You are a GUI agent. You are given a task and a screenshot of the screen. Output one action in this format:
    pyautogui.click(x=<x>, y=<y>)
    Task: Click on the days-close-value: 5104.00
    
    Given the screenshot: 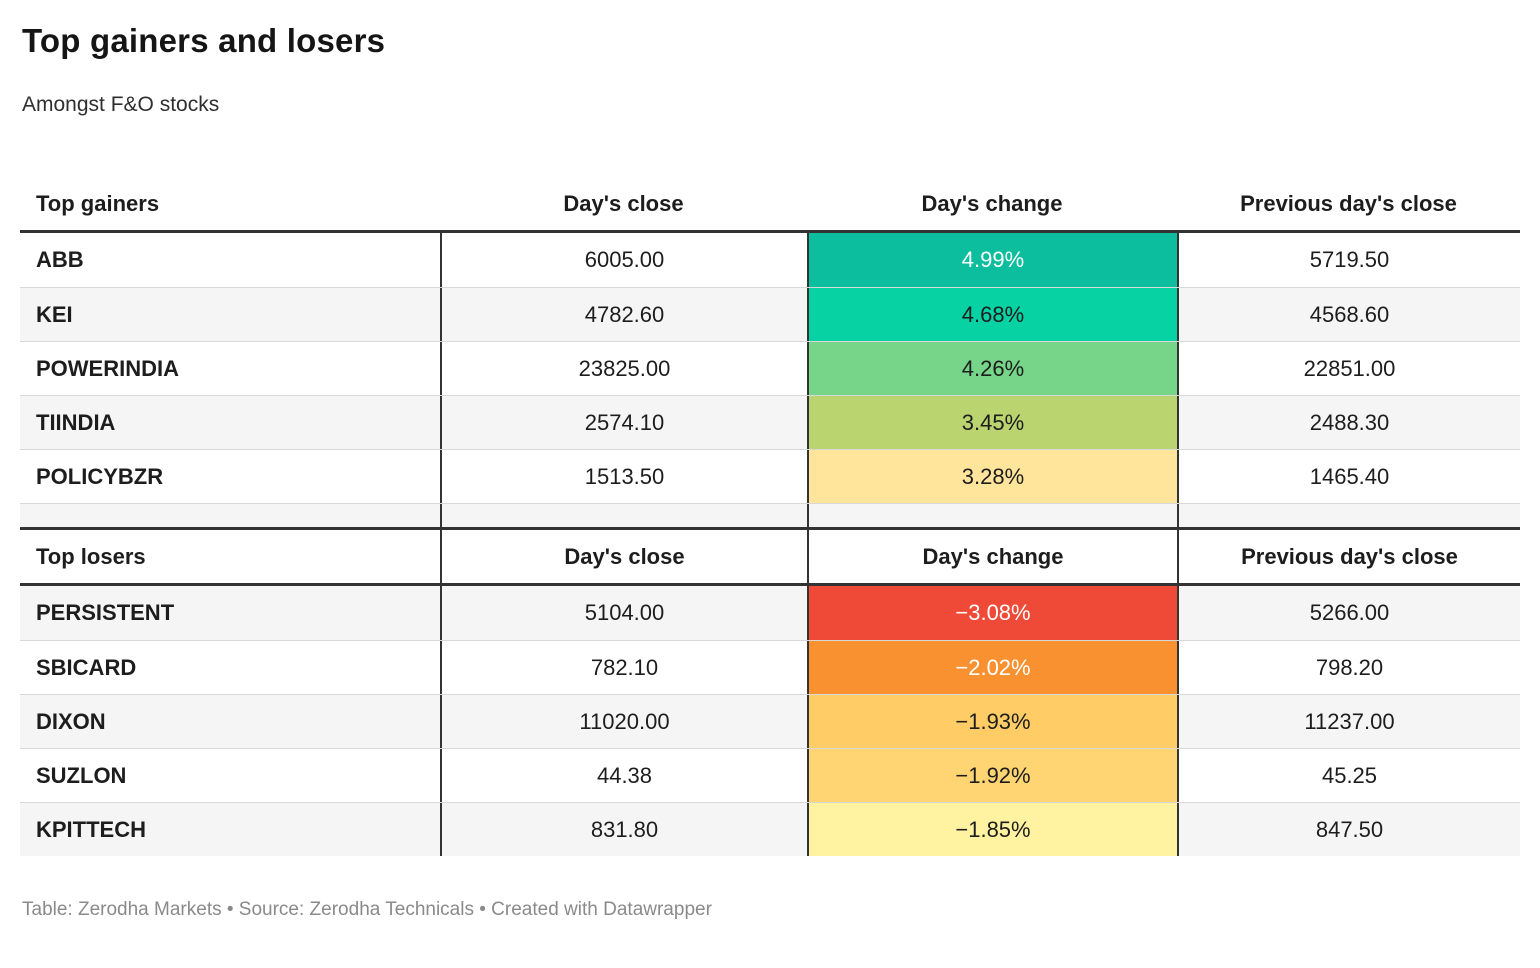 What is the action you would take?
    pyautogui.click(x=623, y=613)
    